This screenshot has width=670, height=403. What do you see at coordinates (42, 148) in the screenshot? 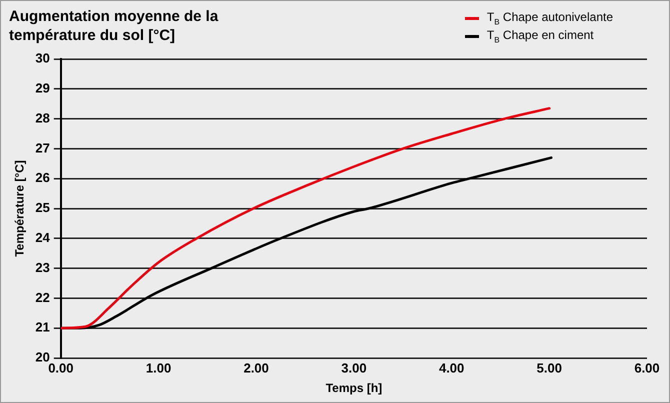
I see `y-tick-label: 27` at bounding box center [42, 148].